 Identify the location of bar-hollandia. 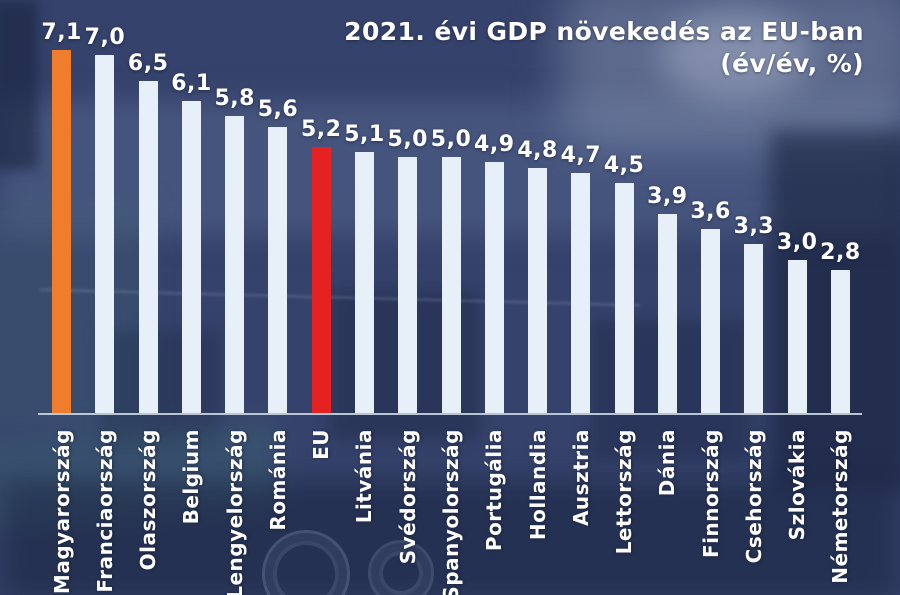
(538, 290).